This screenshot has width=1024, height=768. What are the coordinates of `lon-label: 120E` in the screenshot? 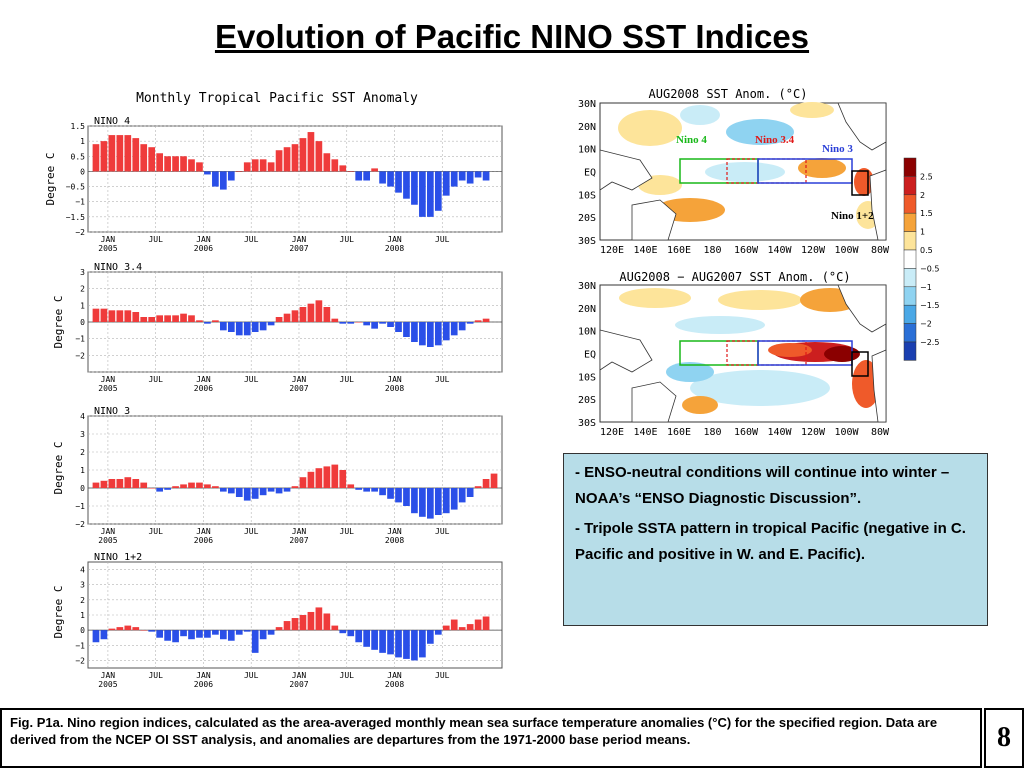 It's located at (612, 432).